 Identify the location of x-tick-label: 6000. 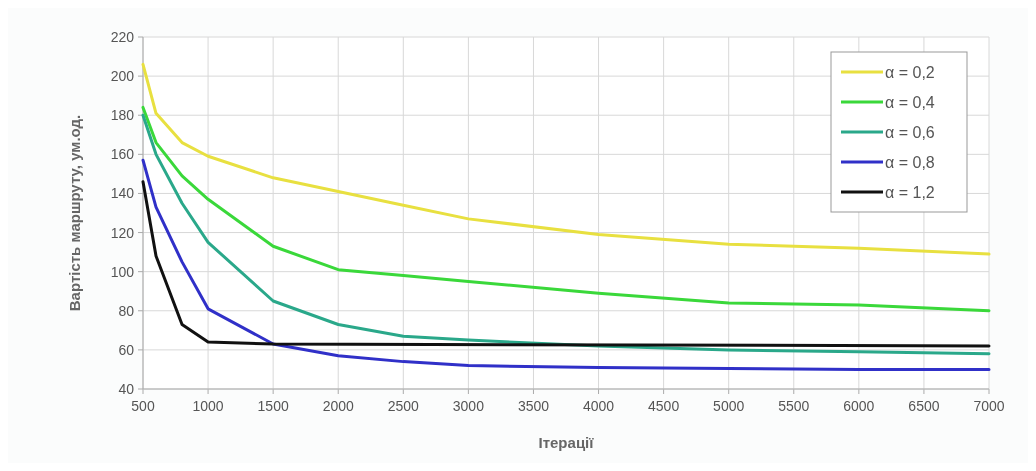
(859, 406).